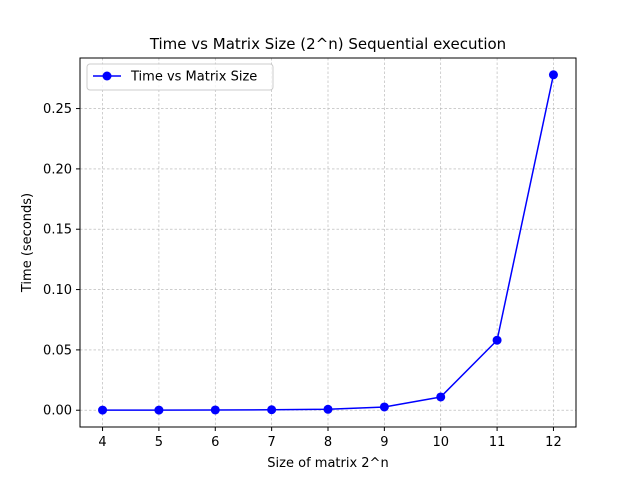 This screenshot has height=480, width=640. What do you see at coordinates (440, 442) in the screenshot?
I see `x-tick-label: 10` at bounding box center [440, 442].